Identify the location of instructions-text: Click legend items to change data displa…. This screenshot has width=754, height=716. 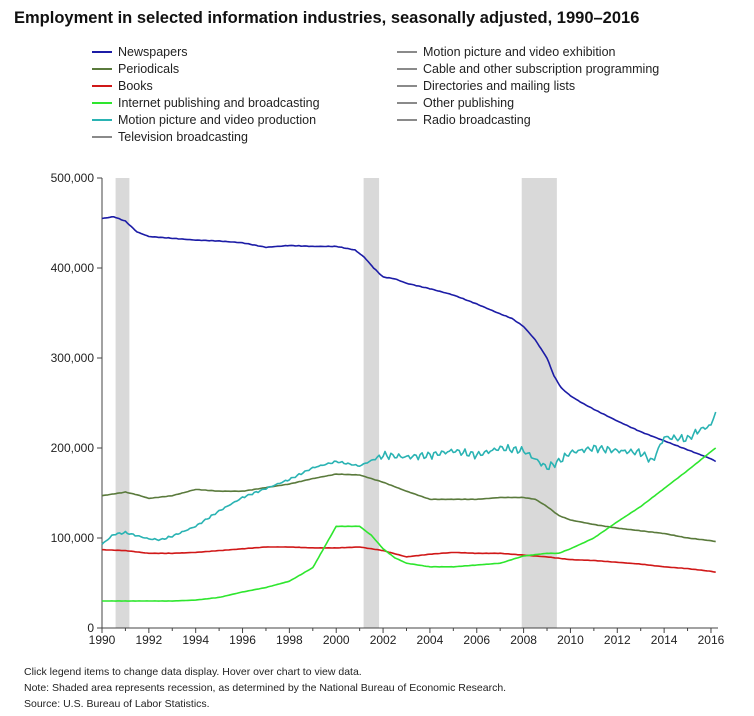
(193, 672).